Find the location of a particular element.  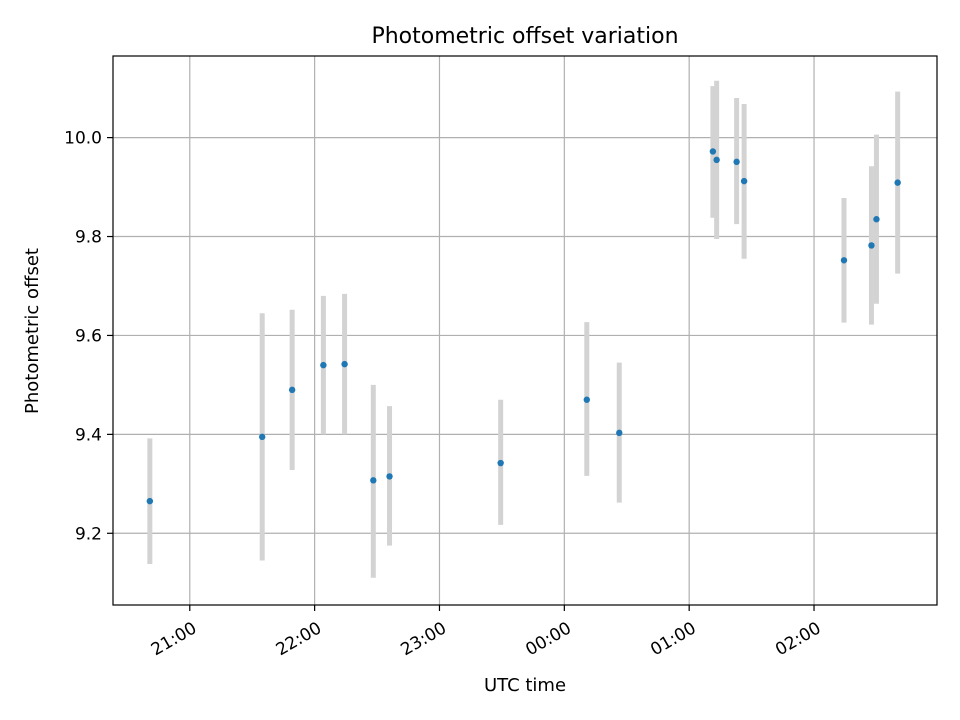

y-tick-label: 10.0 is located at coordinates (83, 139).